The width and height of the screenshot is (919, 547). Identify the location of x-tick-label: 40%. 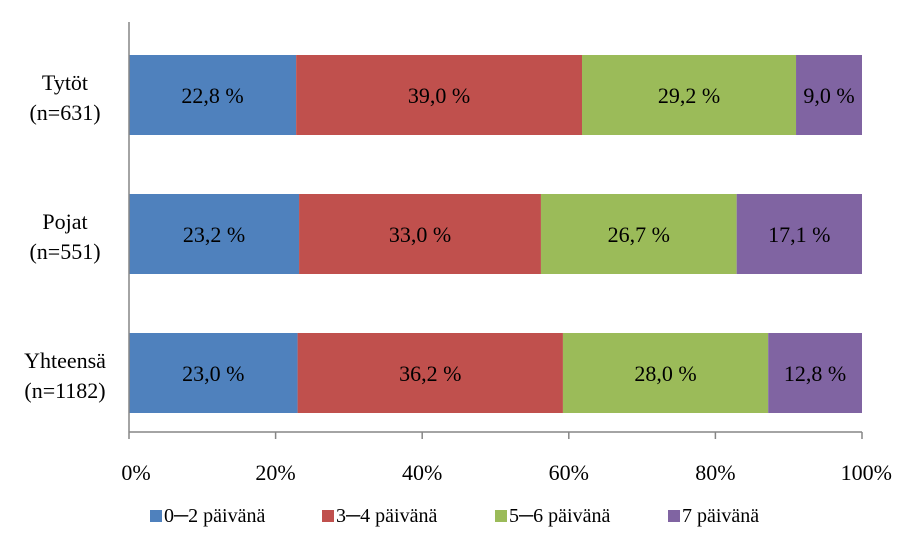
(422, 472).